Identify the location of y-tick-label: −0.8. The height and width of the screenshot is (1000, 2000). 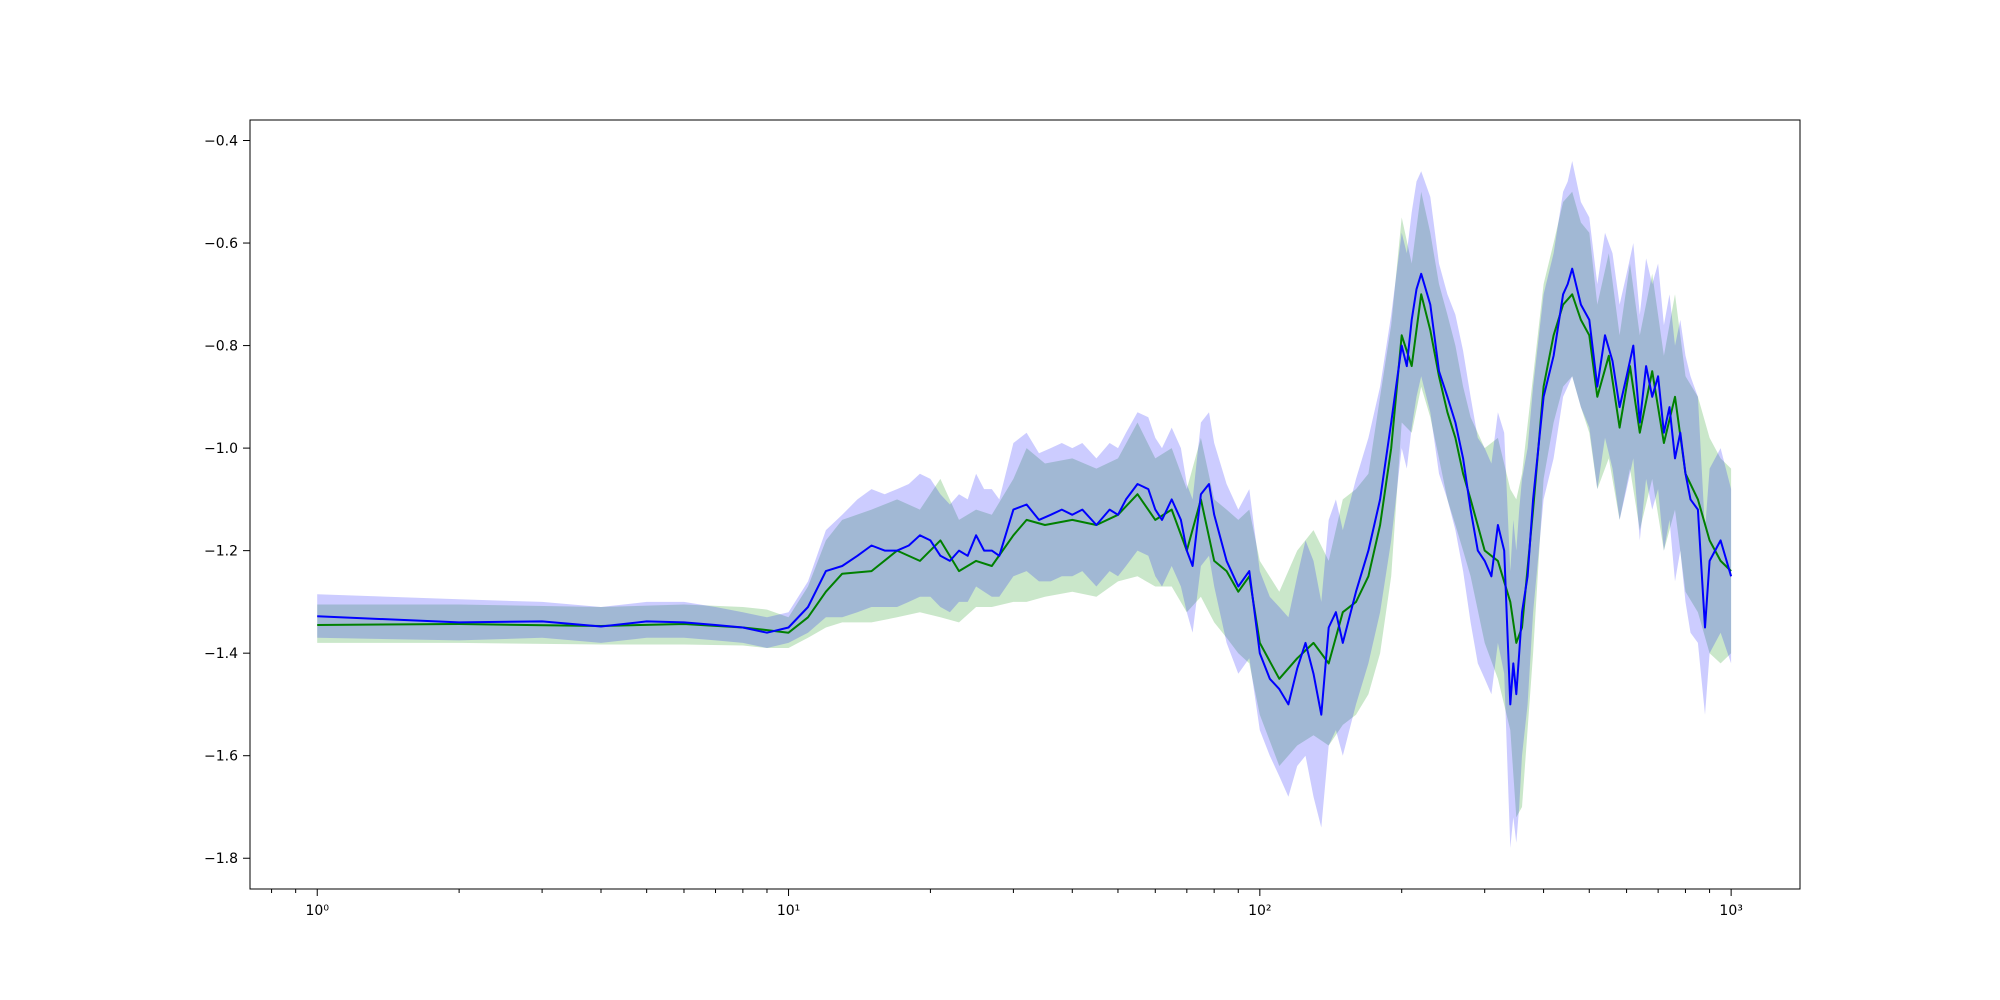
(221, 347).